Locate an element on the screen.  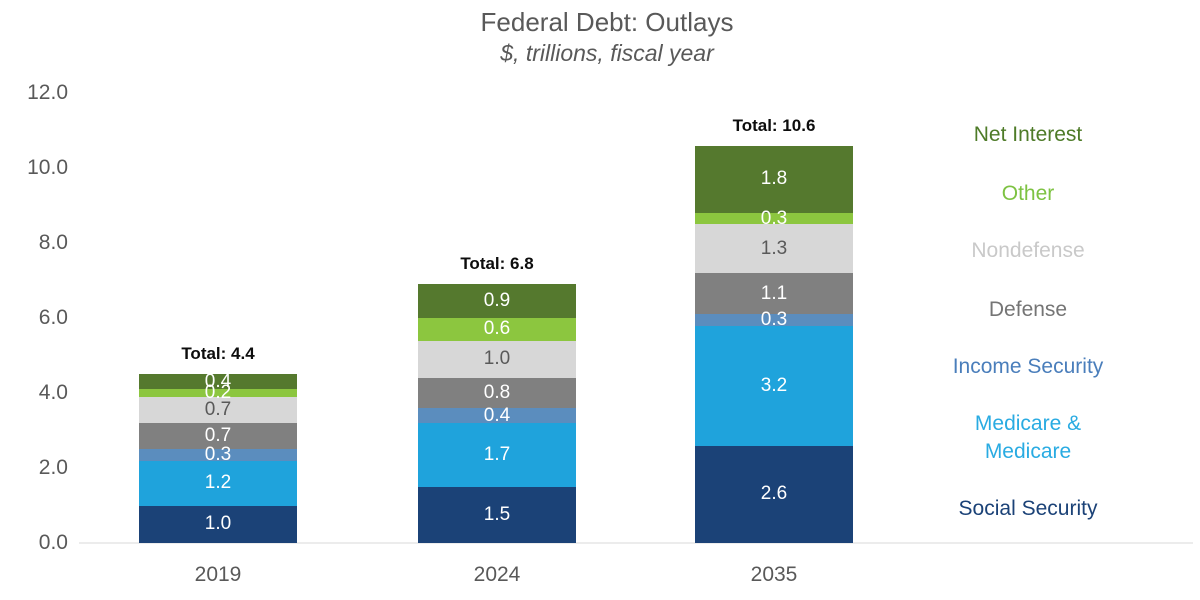
bar-value-label: 1.1 is located at coordinates (774, 293).